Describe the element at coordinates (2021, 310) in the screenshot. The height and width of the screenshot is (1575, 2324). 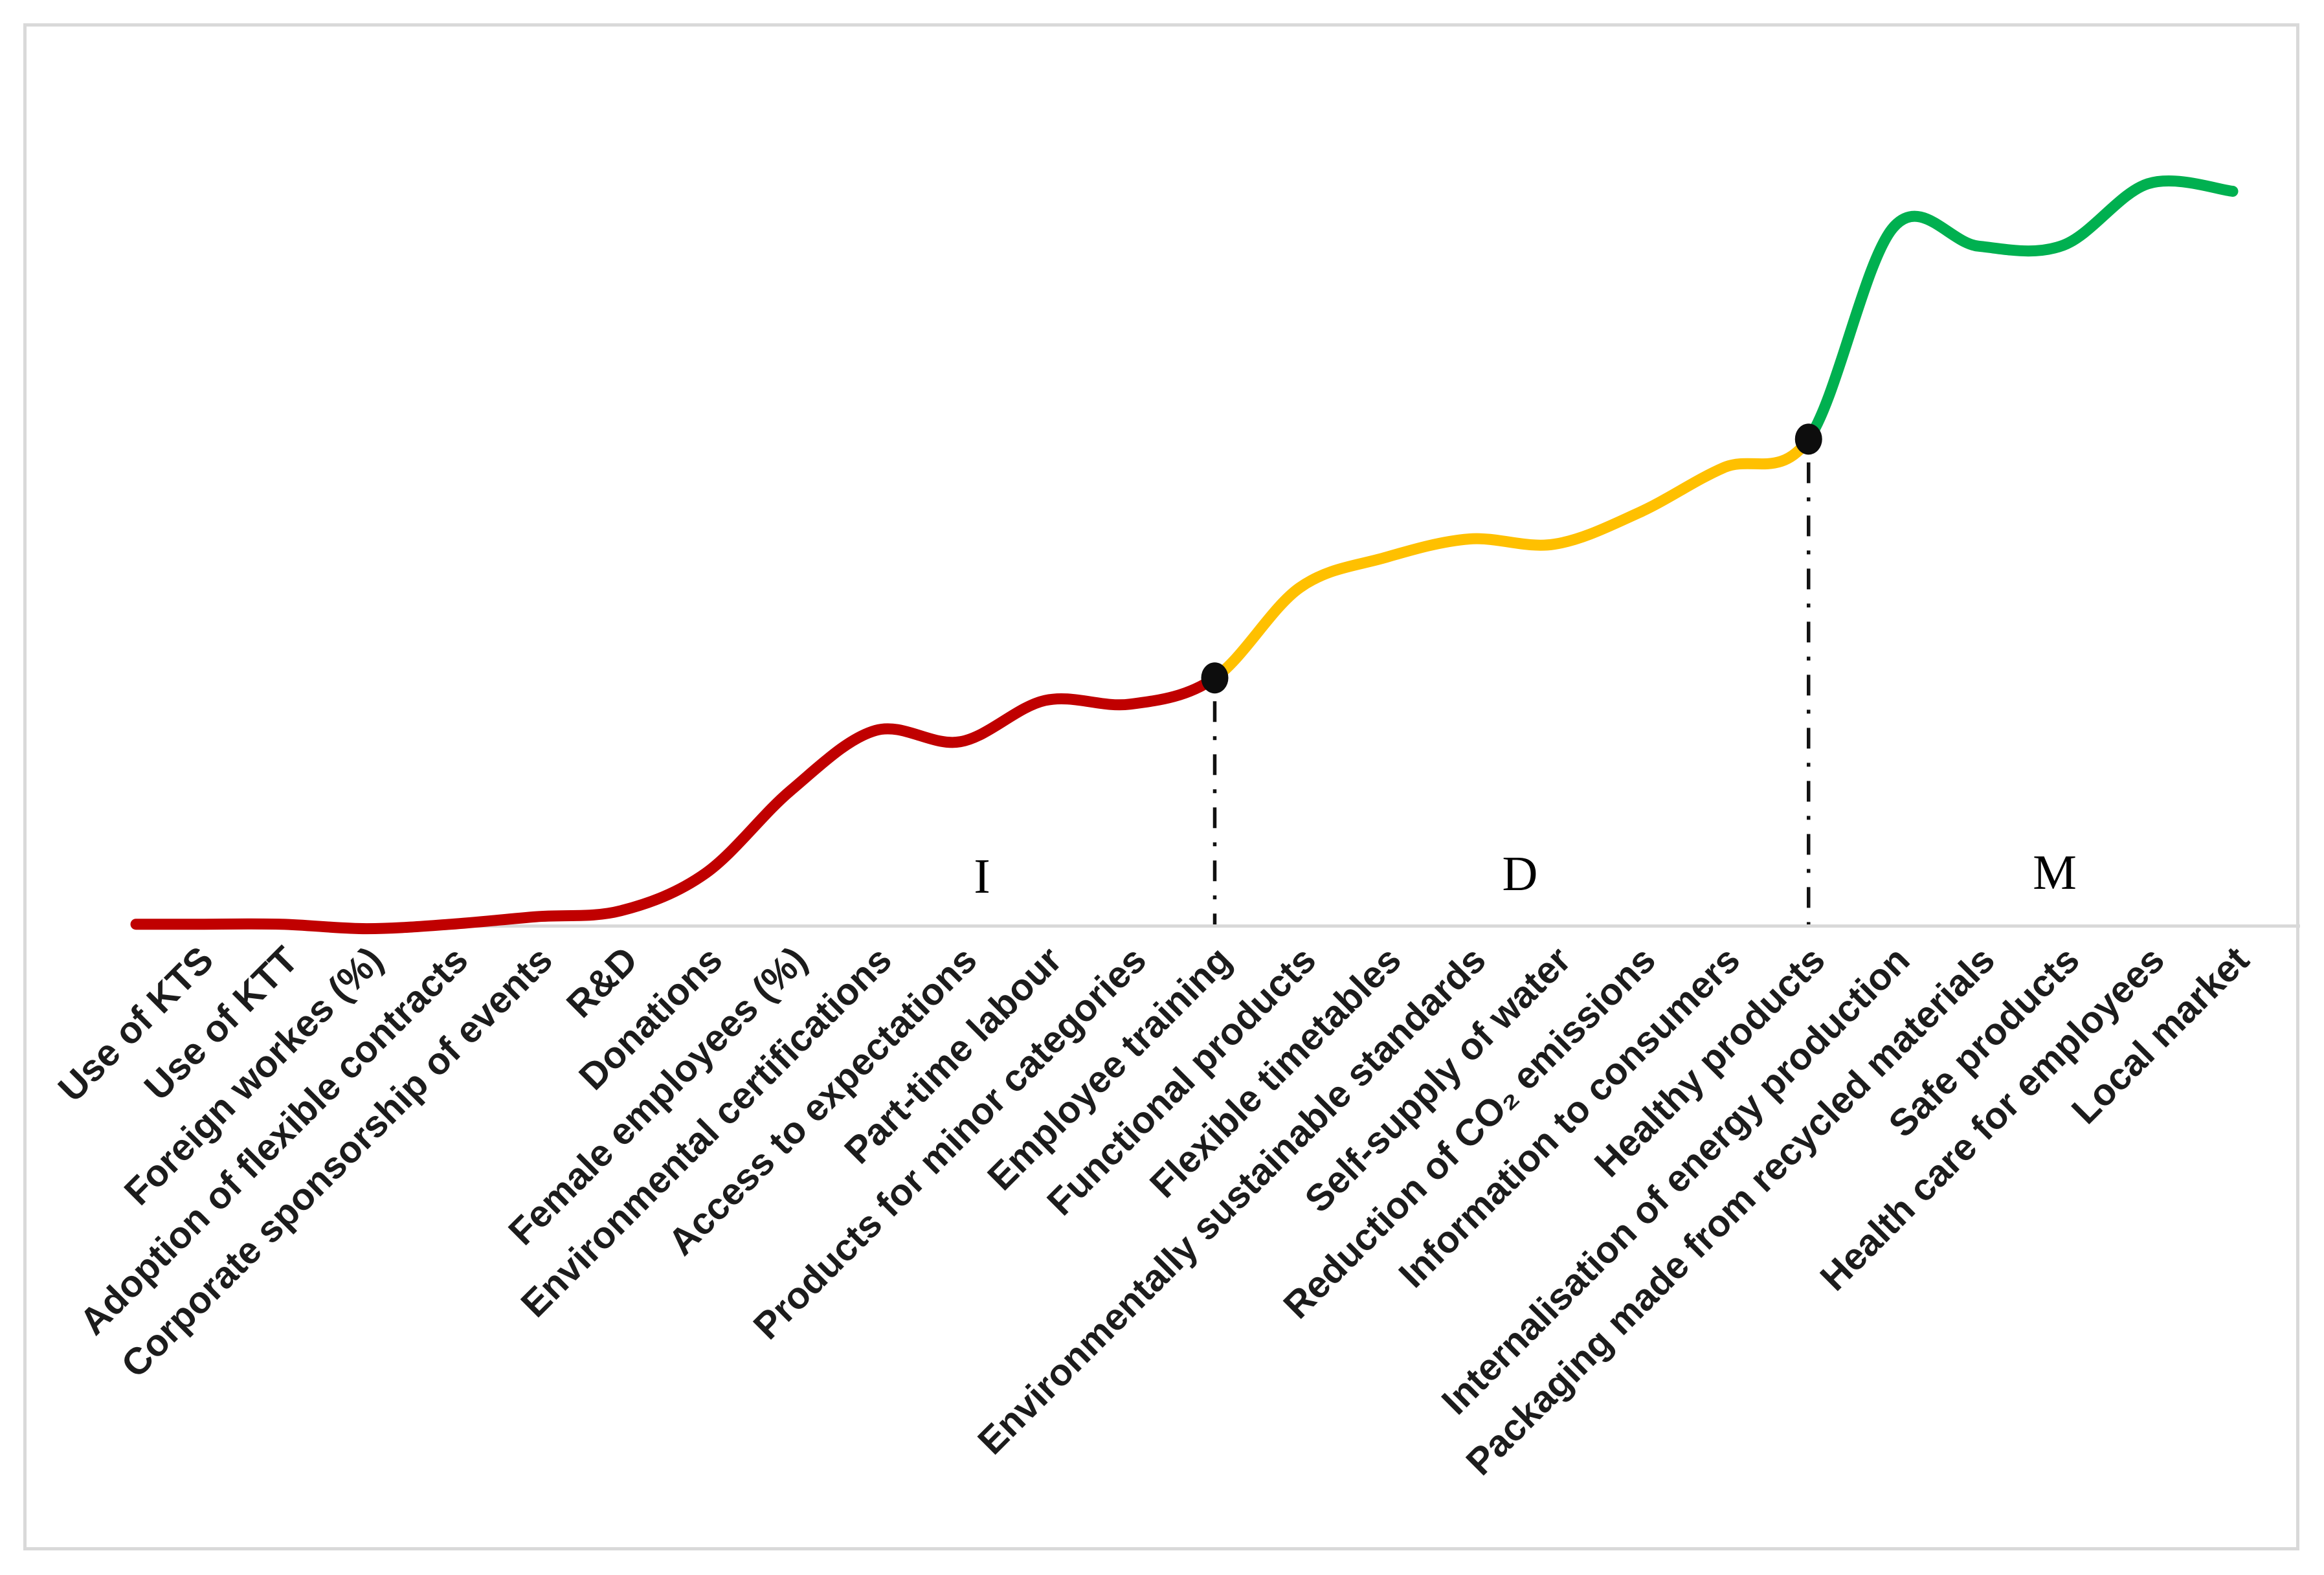
I see `curve-segment-maturity` at that location.